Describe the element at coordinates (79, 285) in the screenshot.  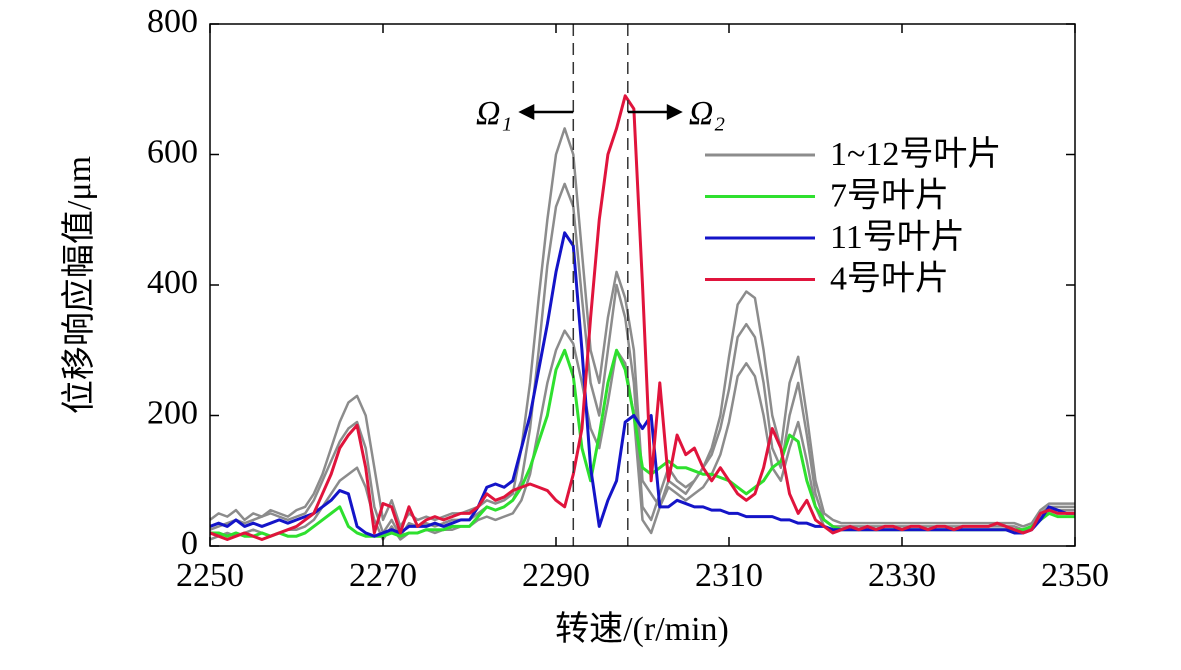
I see `y-axis-label: 位移响应幅值/μm` at that location.